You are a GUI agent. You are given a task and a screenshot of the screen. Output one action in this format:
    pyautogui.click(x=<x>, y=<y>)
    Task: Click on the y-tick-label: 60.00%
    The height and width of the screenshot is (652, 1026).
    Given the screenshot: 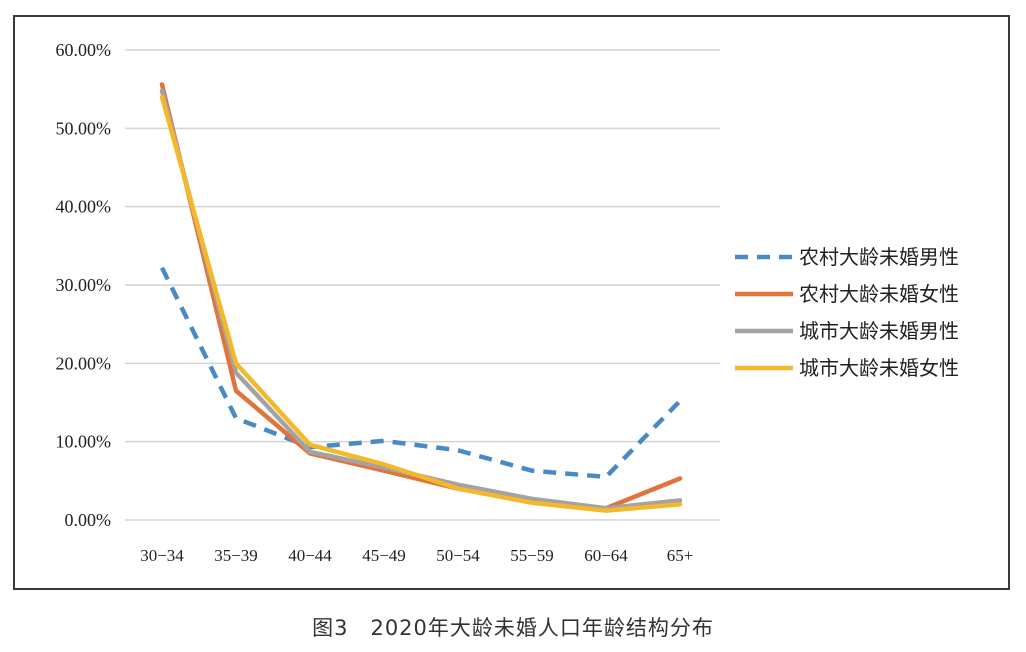 What is the action you would take?
    pyautogui.click(x=84, y=50)
    